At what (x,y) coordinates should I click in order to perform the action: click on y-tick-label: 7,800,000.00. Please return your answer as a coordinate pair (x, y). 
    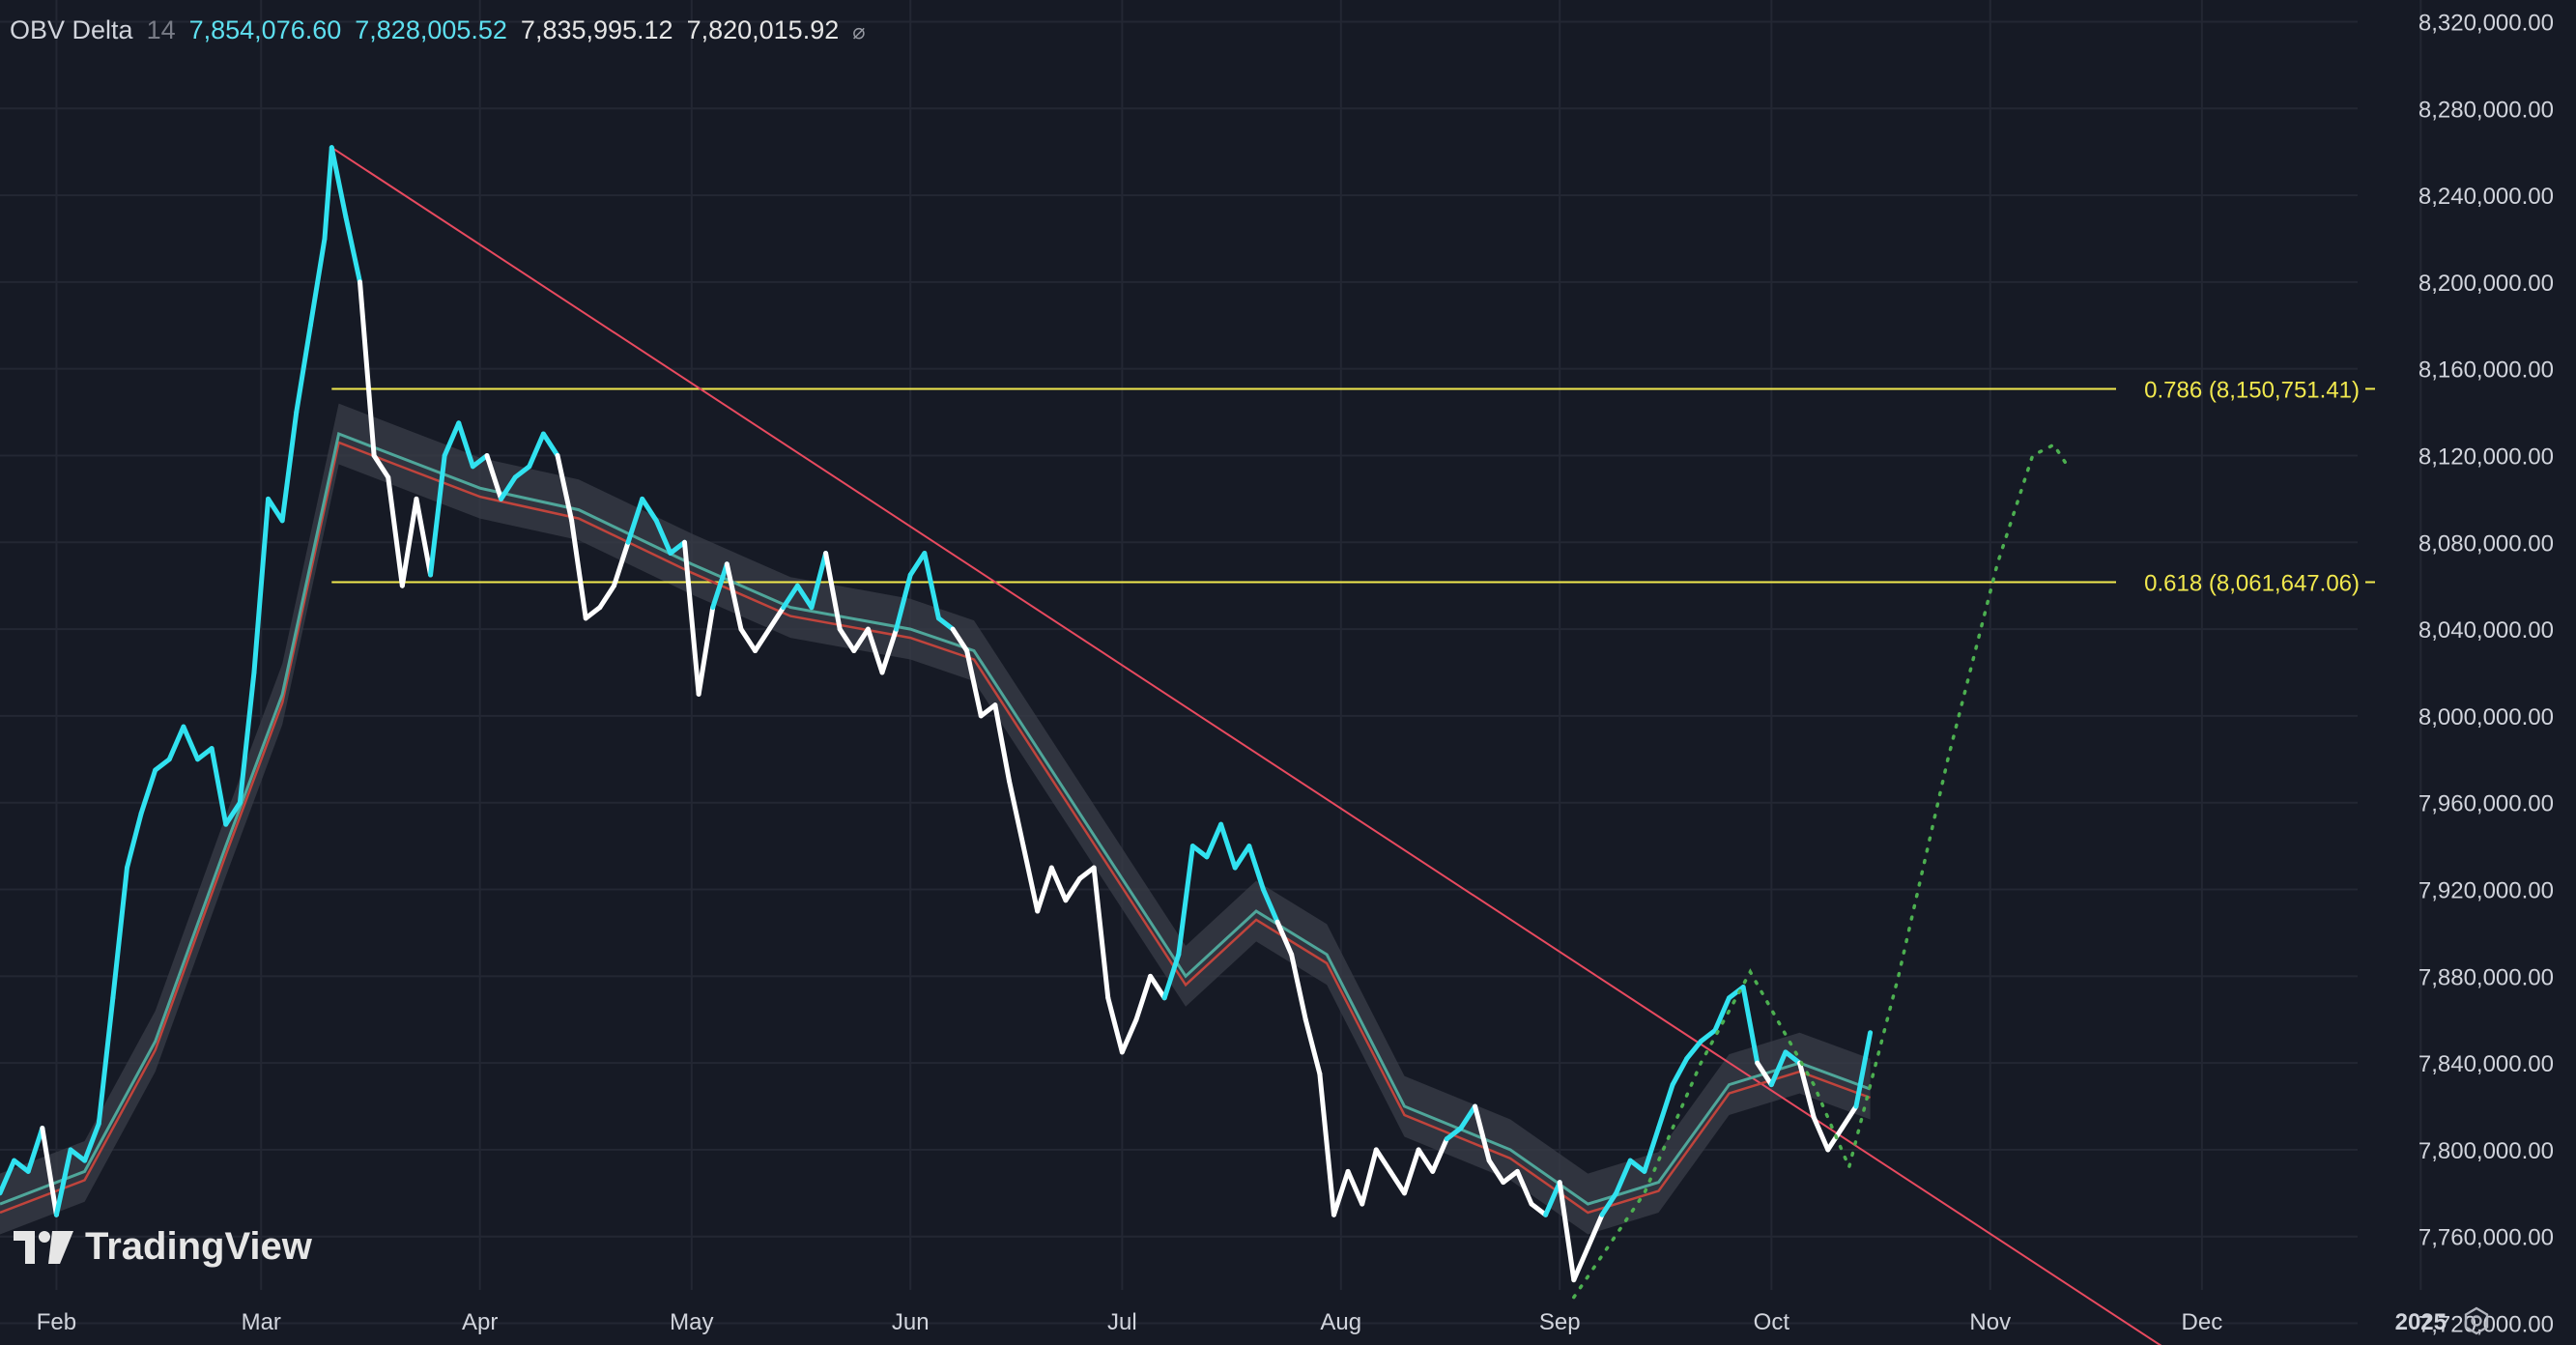
    Looking at the image, I should click on (2487, 1151).